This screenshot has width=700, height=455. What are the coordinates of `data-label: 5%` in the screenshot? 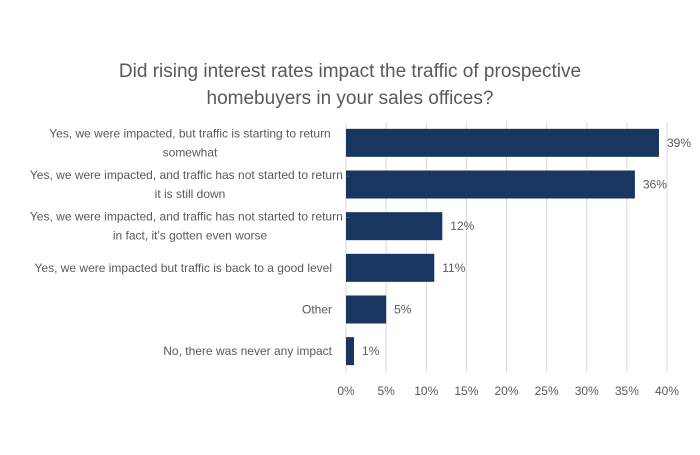 It's located at (403, 310).